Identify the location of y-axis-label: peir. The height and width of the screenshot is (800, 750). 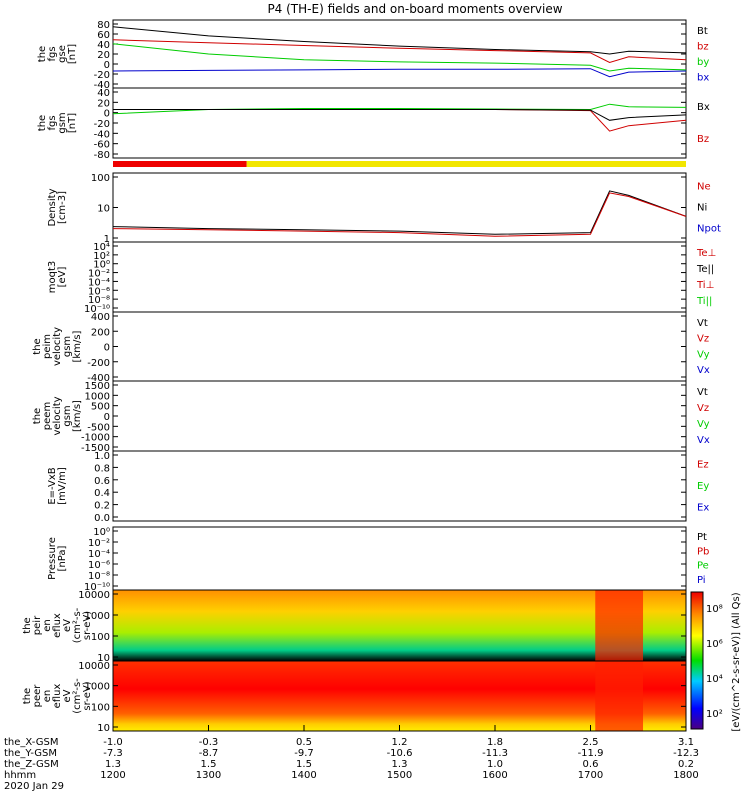
(37, 625).